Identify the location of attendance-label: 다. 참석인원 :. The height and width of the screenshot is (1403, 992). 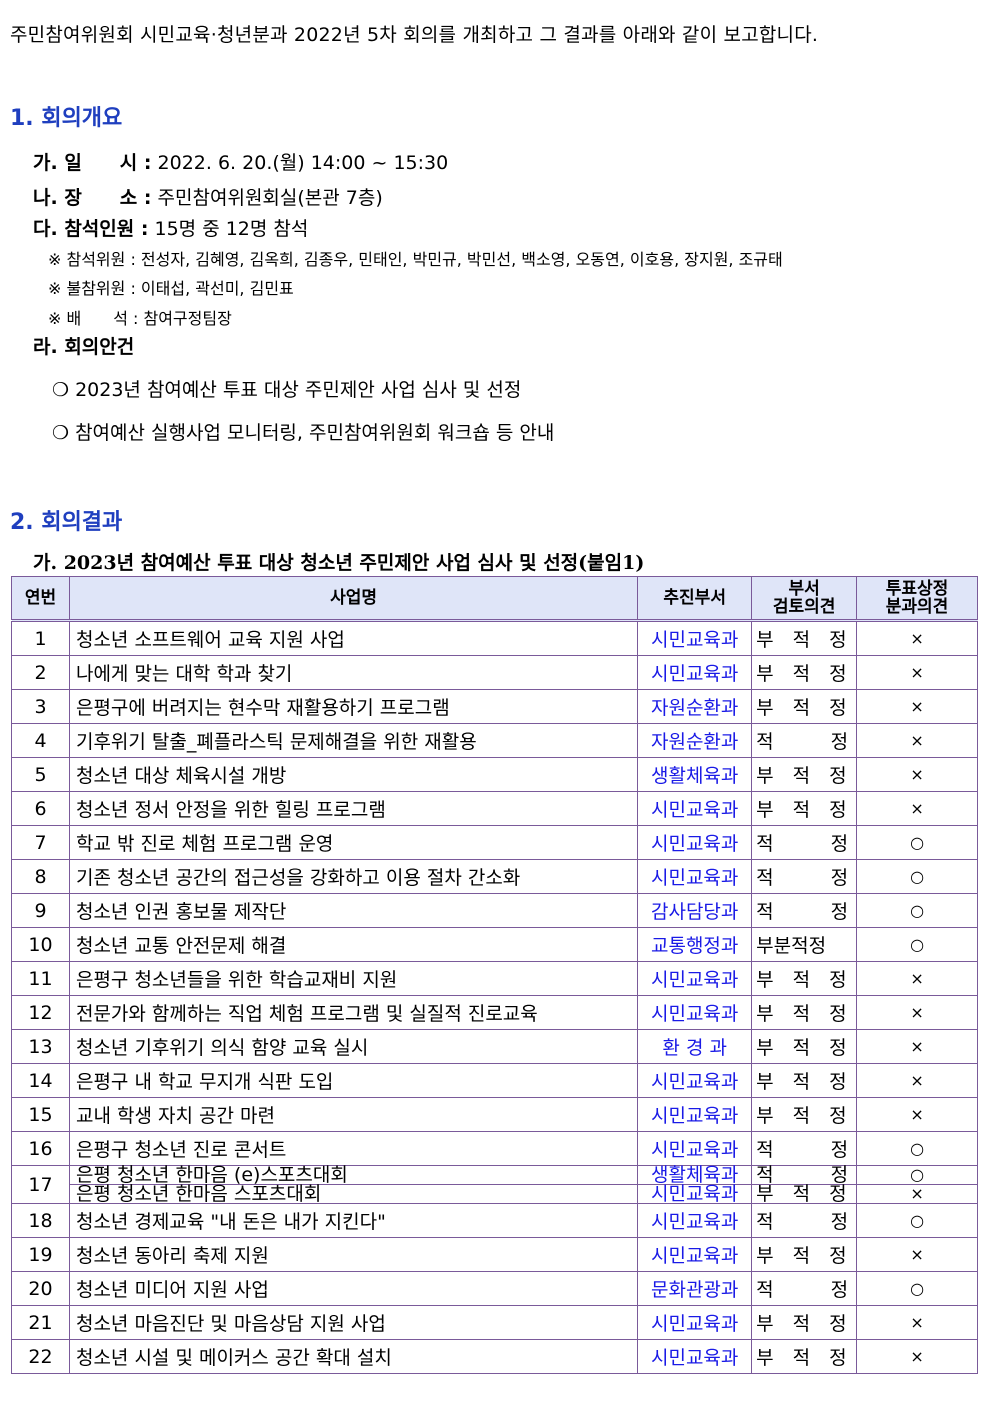
(91, 229).